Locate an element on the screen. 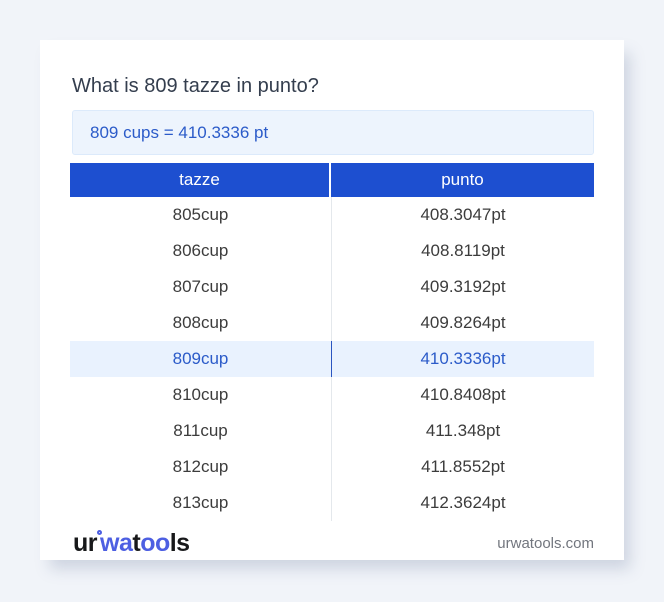 The width and height of the screenshot is (664, 602). punto-cell: 408.3047pt is located at coordinates (463, 214).